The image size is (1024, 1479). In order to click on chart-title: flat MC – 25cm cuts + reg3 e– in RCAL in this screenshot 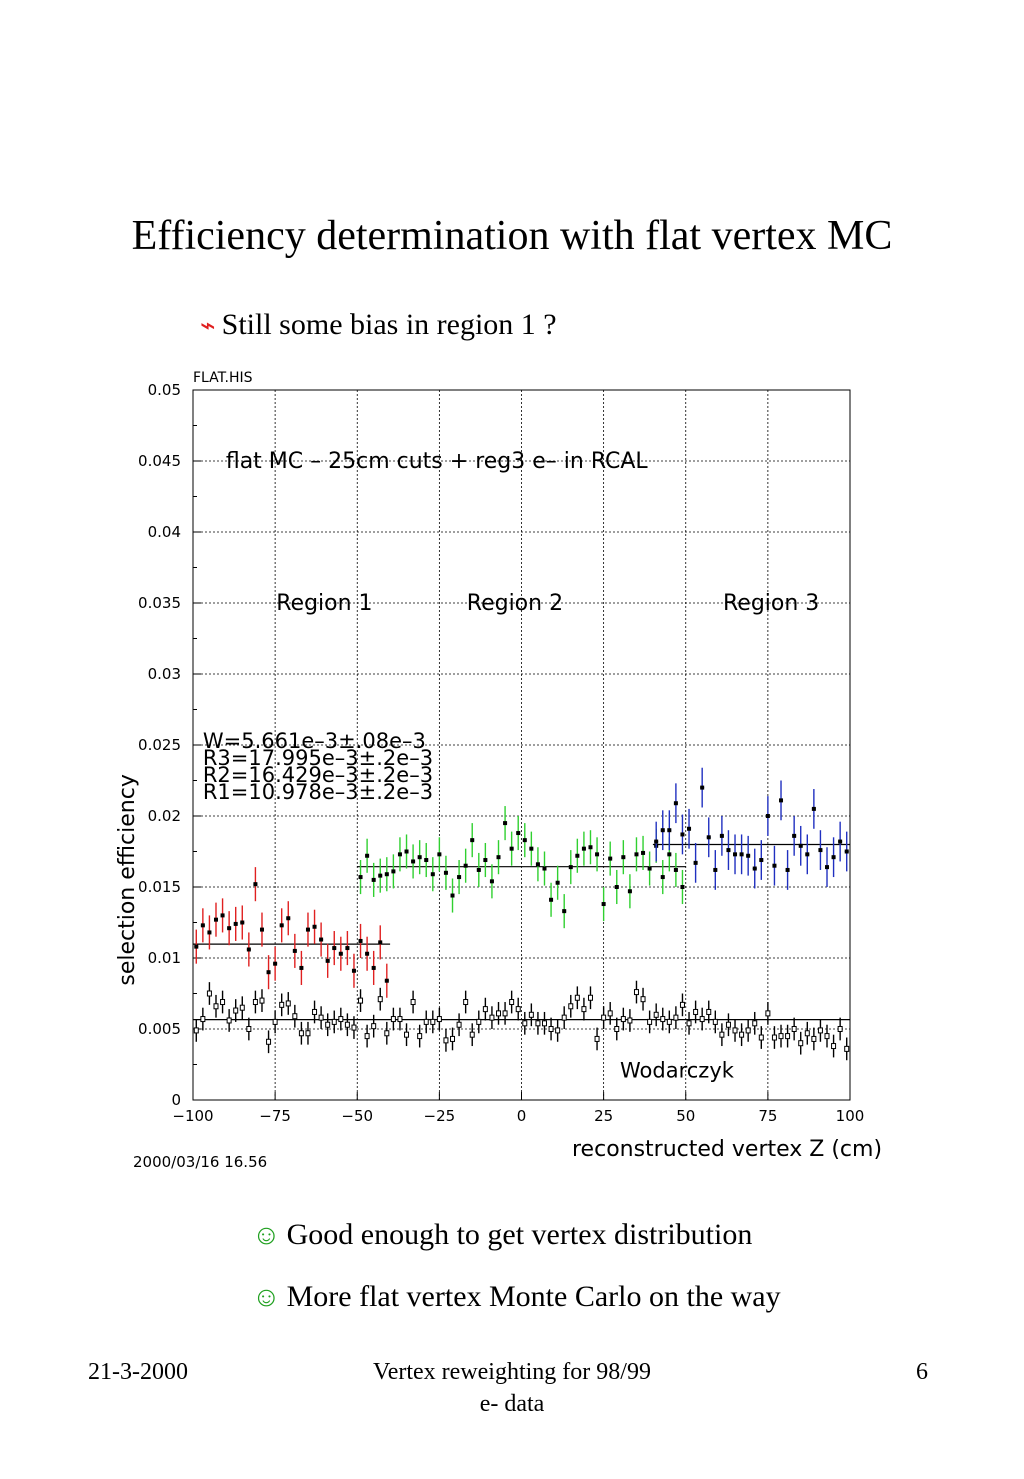, I will do `click(437, 461)`.